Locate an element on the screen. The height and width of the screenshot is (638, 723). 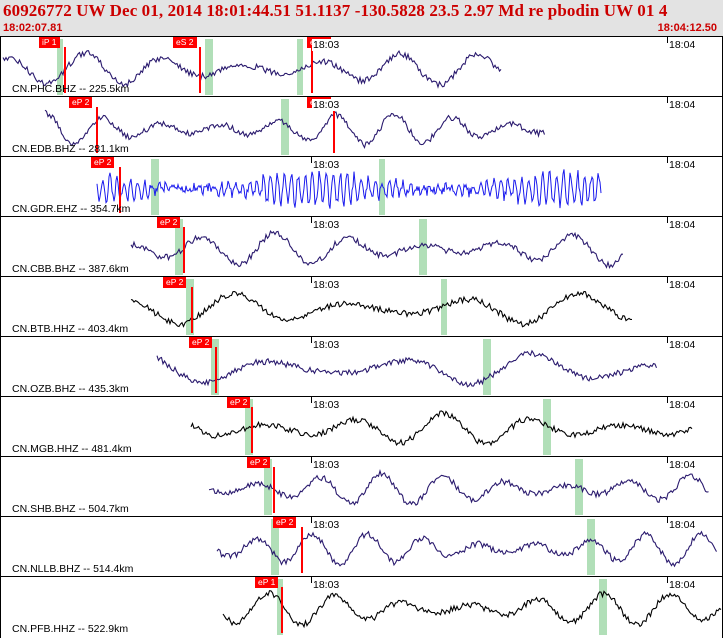
trace-panel: eP 2 18:03 18:04 CN.BTB.HHZ -- 403.4km is located at coordinates (361, 306).